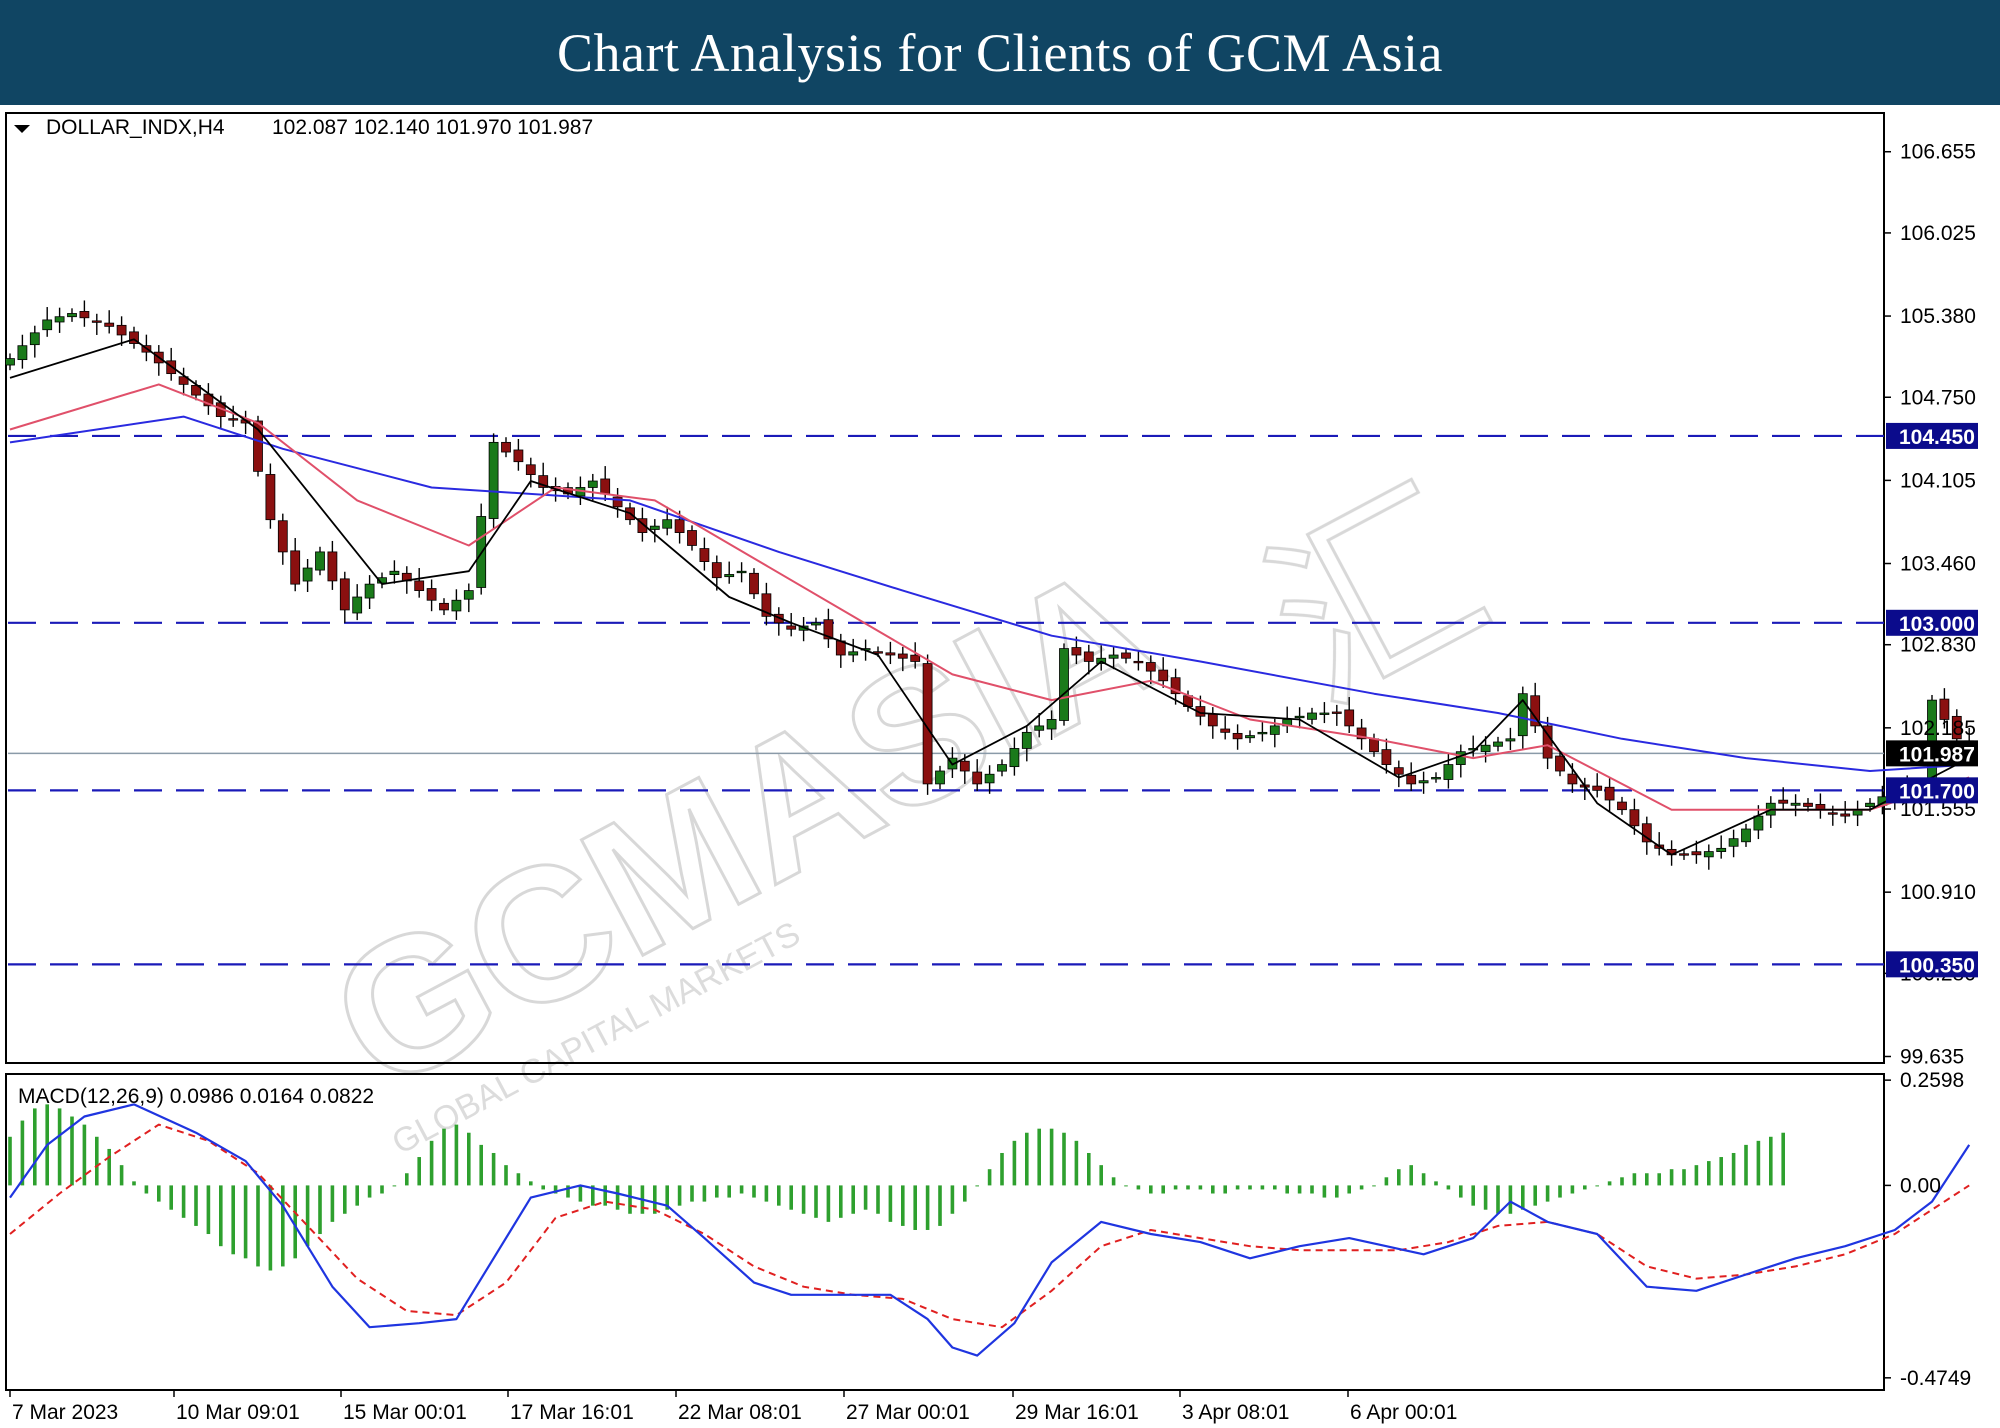  I want to click on y-tick-label: 100.910, so click(1938, 892).